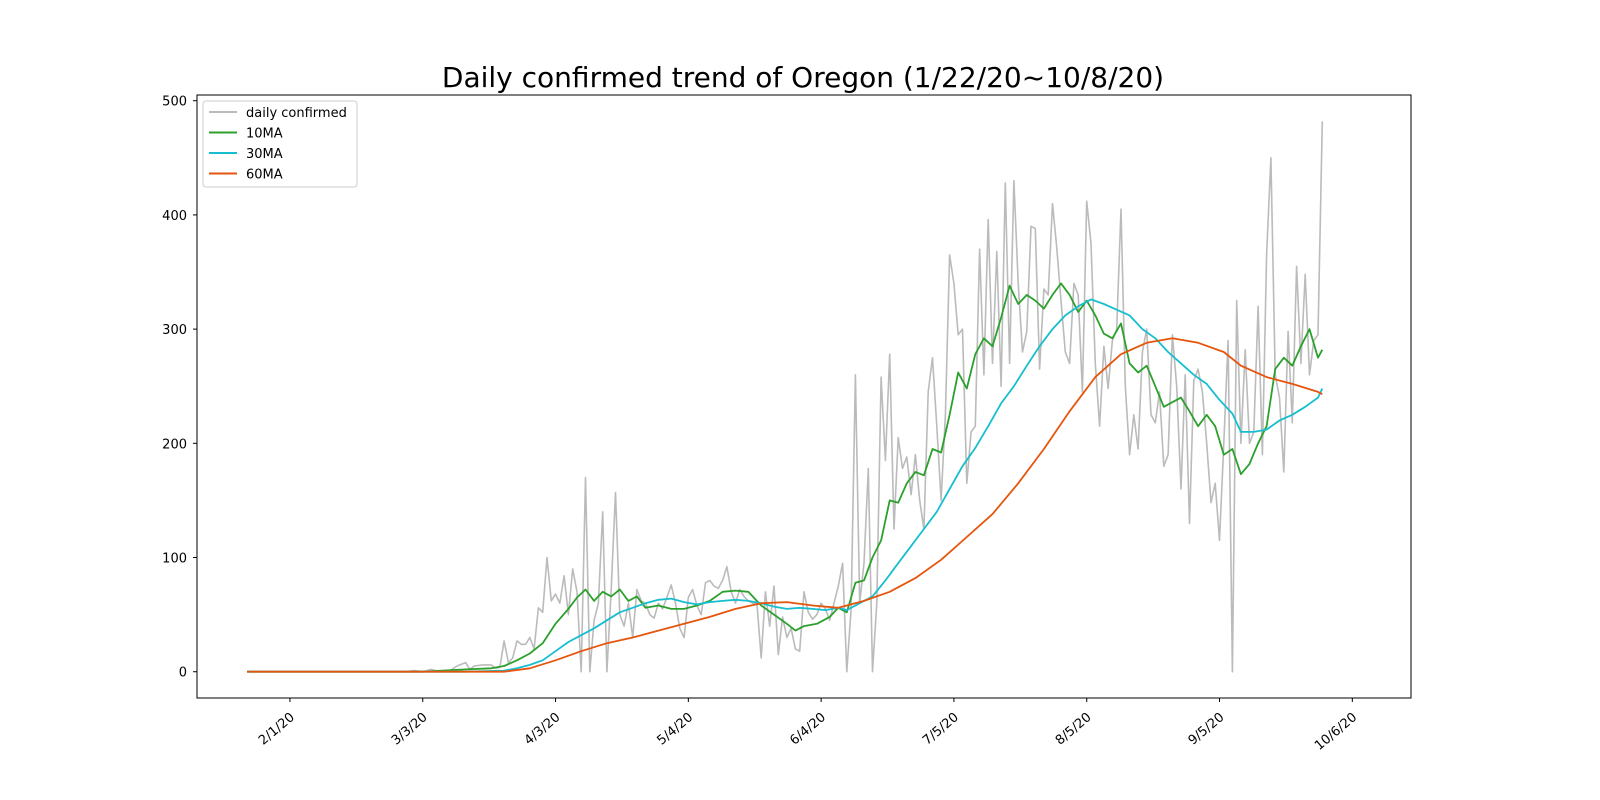 The height and width of the screenshot is (800, 1600). I want to click on y-tick-label: 400, so click(174, 216).